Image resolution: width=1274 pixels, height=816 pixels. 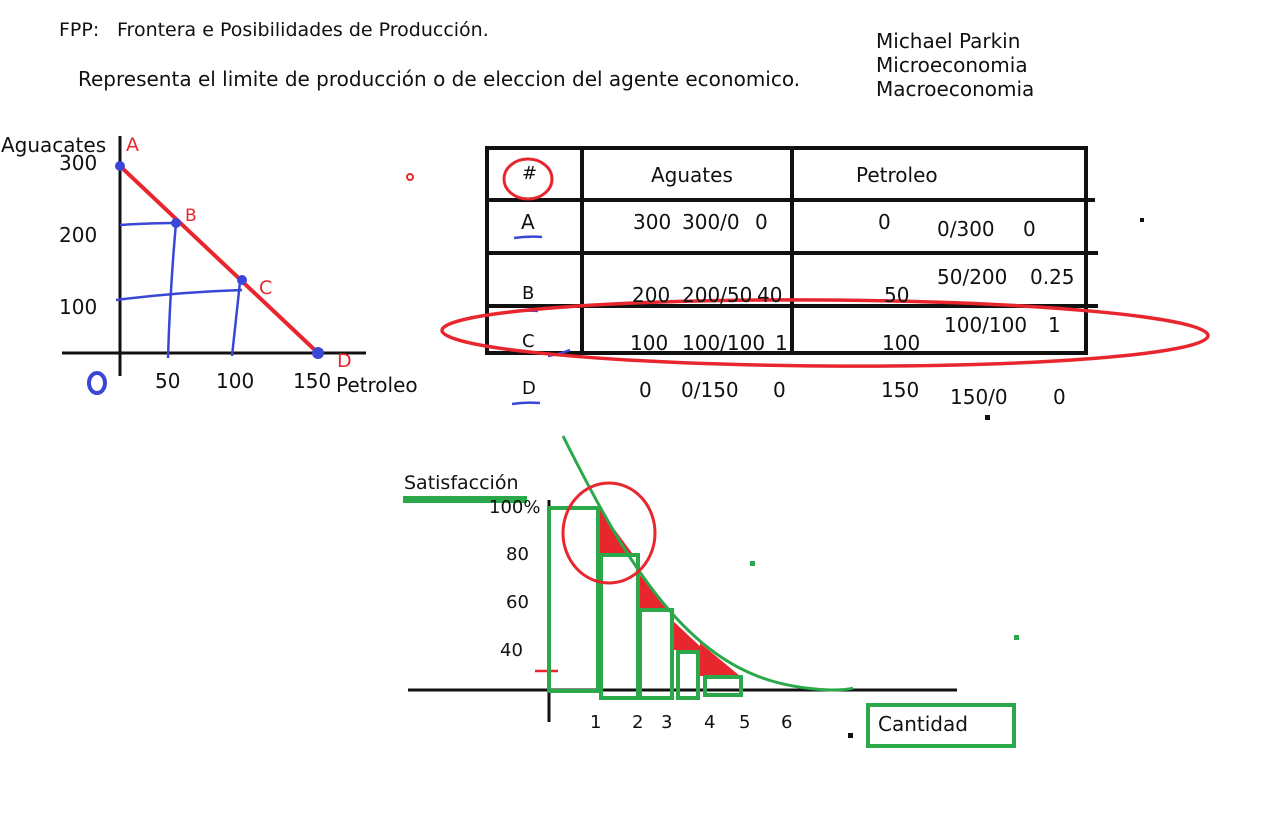 I want to click on ppf-point-d-label: D, so click(x=344, y=361).